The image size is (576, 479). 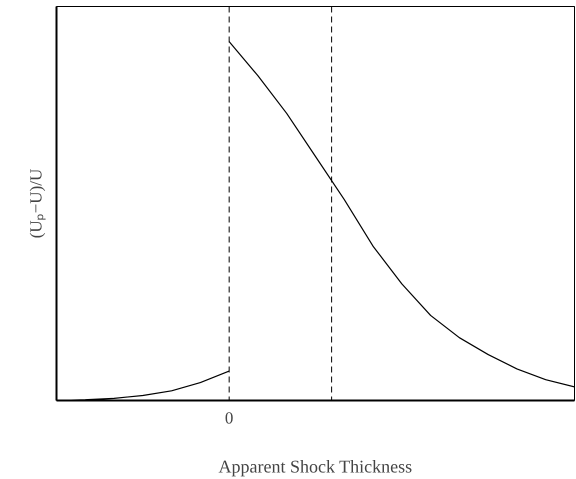 I want to click on text: 0, so click(x=229, y=418).